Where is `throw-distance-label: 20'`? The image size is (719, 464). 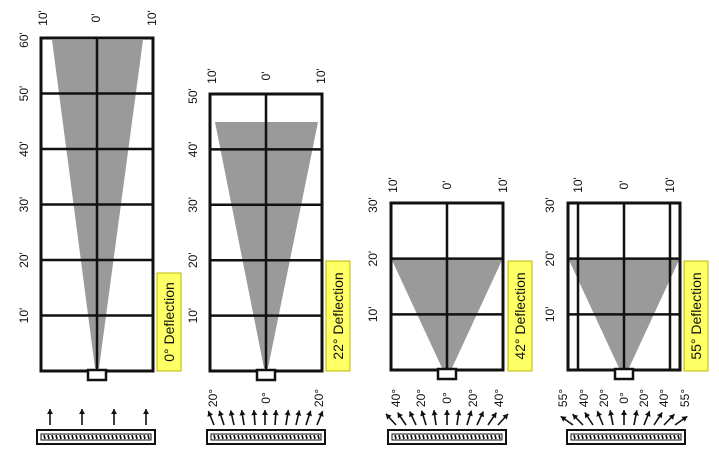
throw-distance-label: 20' is located at coordinates (373, 259).